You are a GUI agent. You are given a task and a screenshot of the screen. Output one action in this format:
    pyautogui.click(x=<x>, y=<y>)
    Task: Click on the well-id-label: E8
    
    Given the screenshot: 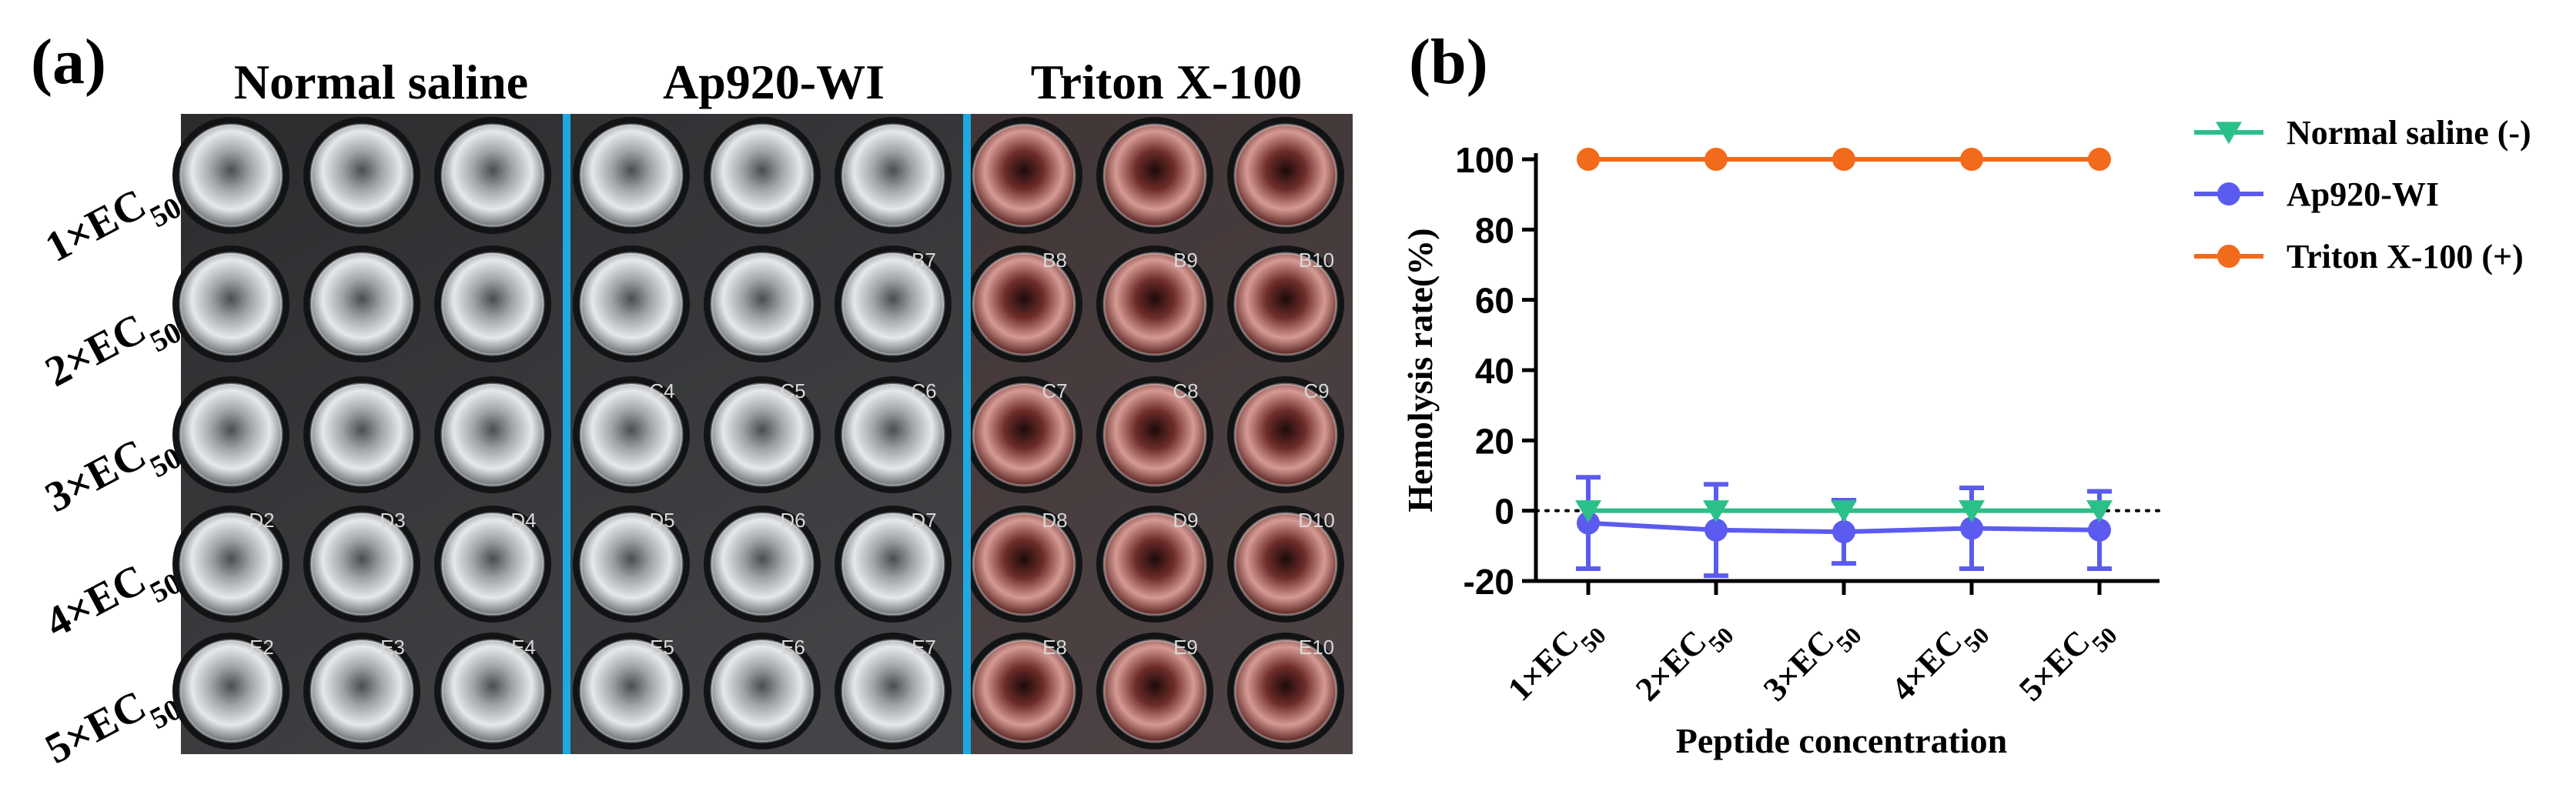 What is the action you would take?
    pyautogui.click(x=1055, y=647)
    